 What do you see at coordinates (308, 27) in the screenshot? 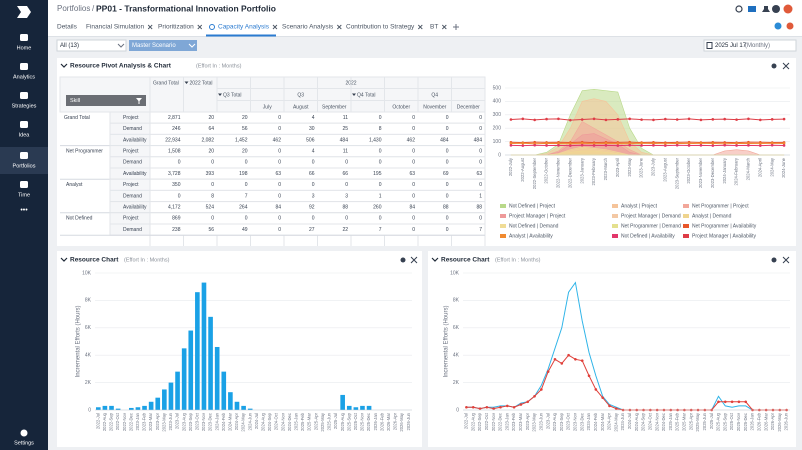
I see `tab: Scenario Analysis` at bounding box center [308, 27].